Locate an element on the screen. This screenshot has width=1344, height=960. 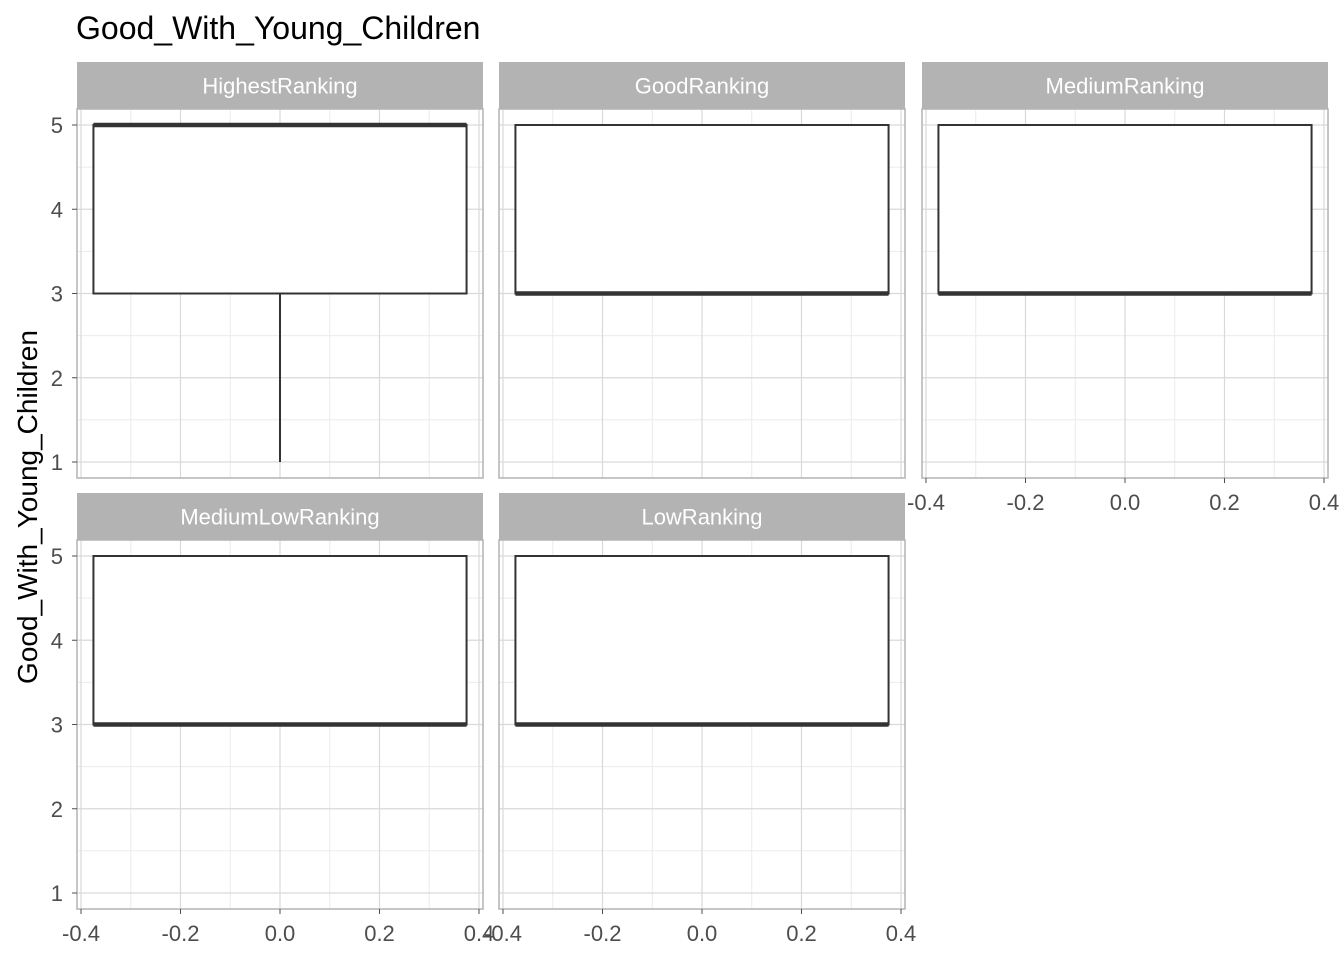
facet-strip-label: MediumRanking is located at coordinates (1125, 86).